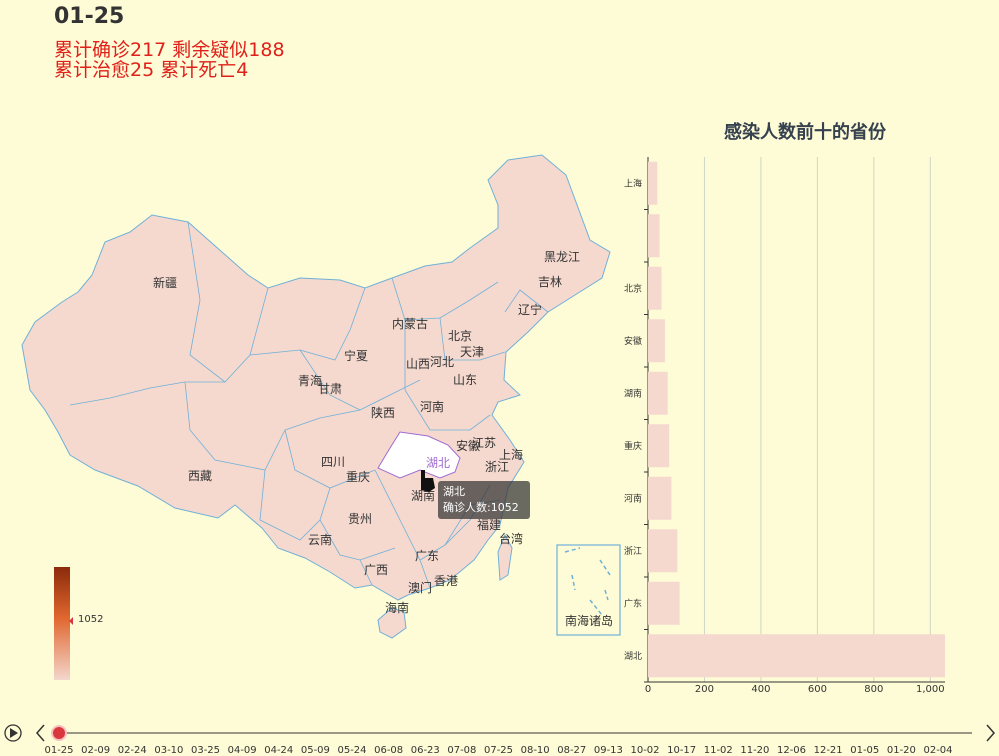 The width and height of the screenshot is (999, 756). What do you see at coordinates (205, 750) in the screenshot?
I see `timeline-label-4: 03-25` at bounding box center [205, 750].